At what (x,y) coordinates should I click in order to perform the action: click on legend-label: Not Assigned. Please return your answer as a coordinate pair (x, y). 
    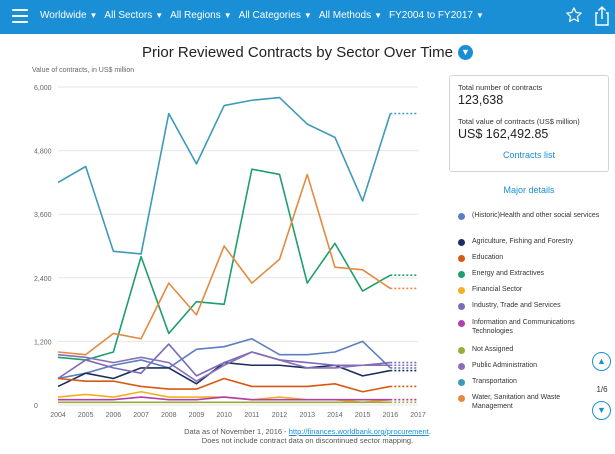
    Looking at the image, I should click on (493, 349).